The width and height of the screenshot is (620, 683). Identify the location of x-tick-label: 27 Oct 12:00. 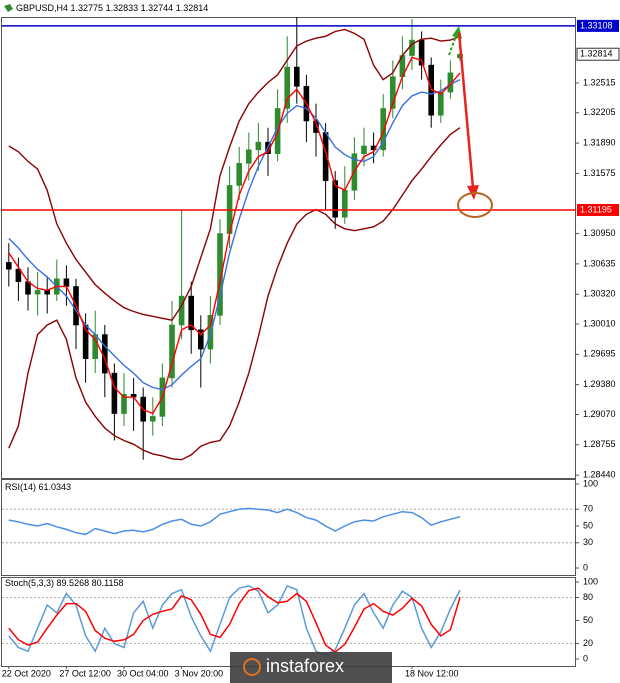
(85, 673).